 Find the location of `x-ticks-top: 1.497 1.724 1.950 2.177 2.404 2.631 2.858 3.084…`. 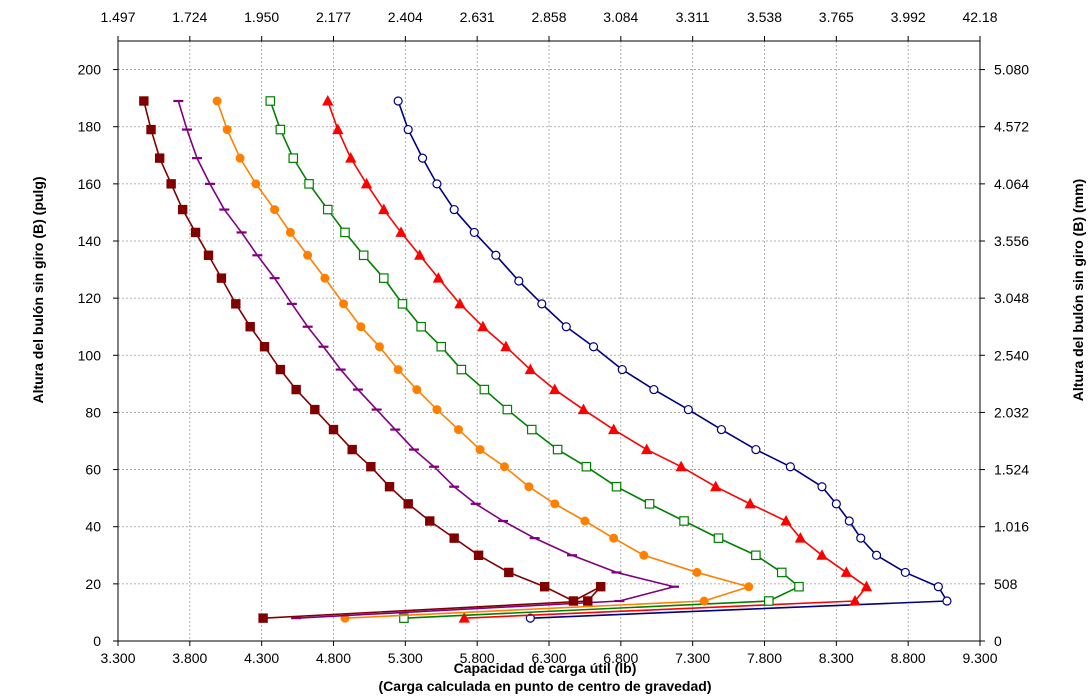

x-ticks-top: 1.497 1.724 1.950 2.177 2.404 2.631 2.858 3.084… is located at coordinates (548, 17).